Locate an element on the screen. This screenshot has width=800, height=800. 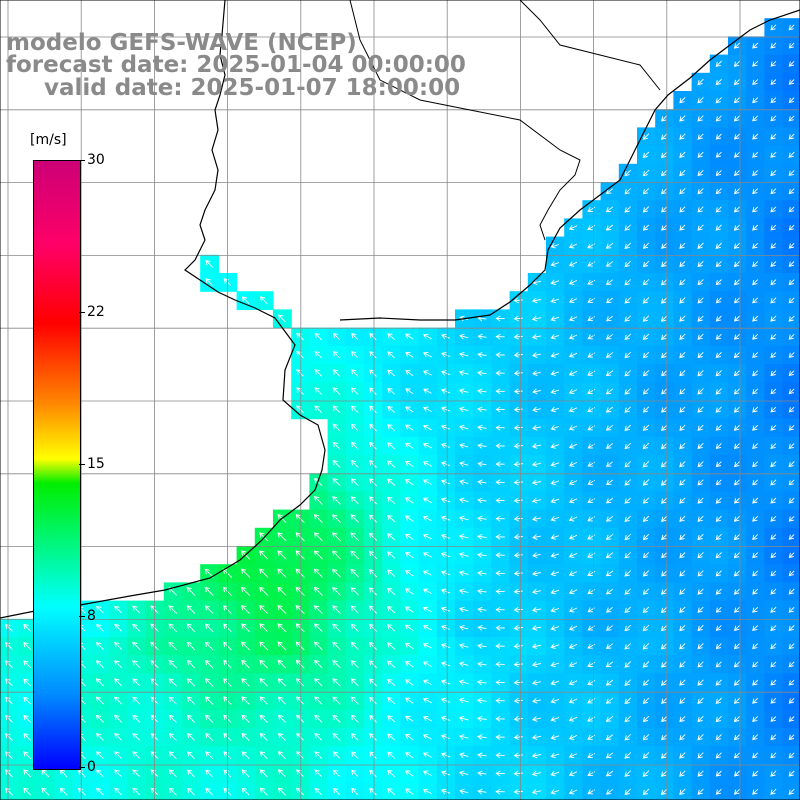
colorbar-tick-mark is located at coordinates (82, 464).